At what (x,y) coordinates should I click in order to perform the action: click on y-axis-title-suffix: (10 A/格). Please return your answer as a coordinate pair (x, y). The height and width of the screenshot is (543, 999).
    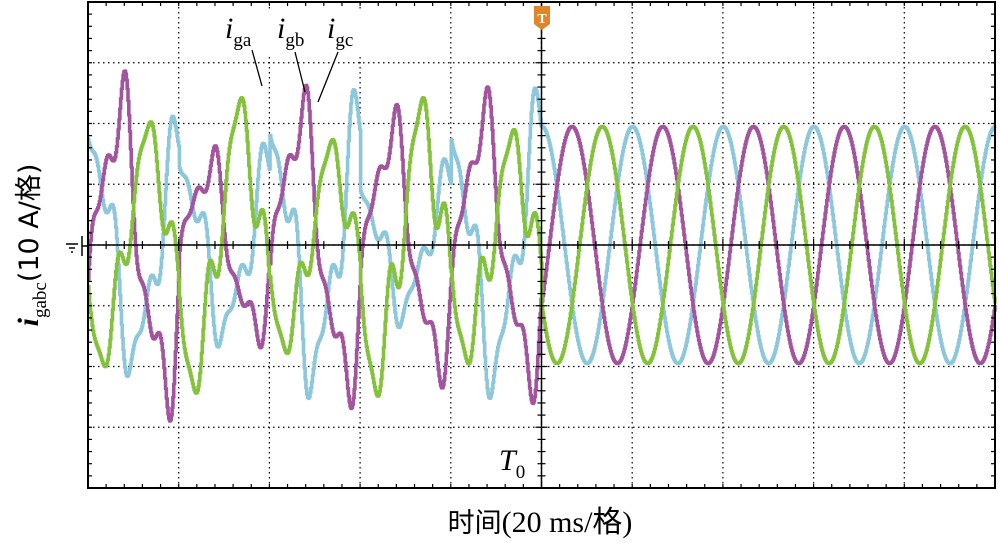
    Looking at the image, I should click on (29, 223).